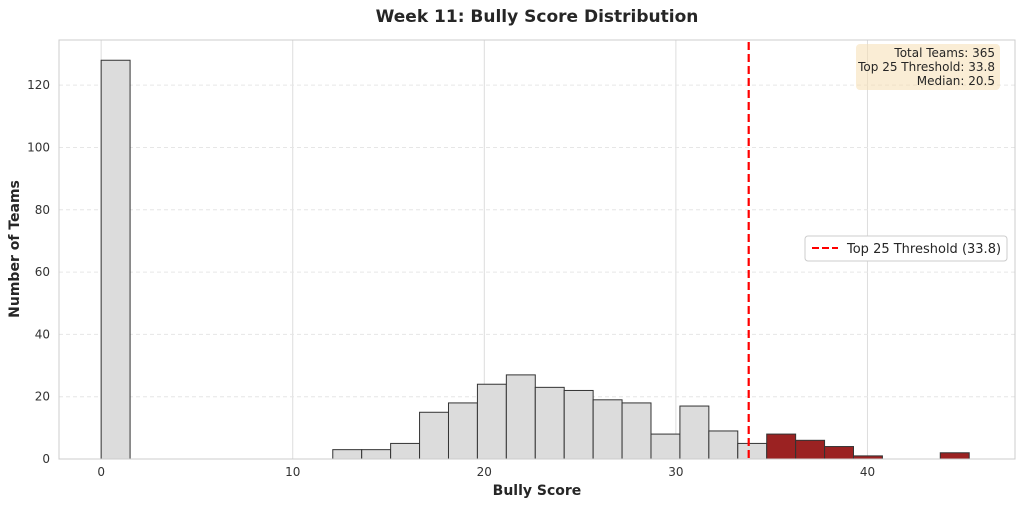  I want to click on legend: Top 25 Threshold (33.8), so click(906, 248).